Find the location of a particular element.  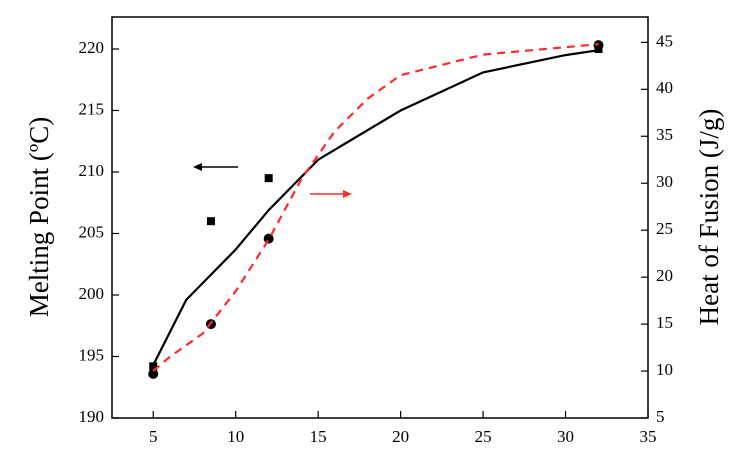

y2-tick-label: 5 is located at coordinates (660, 416).